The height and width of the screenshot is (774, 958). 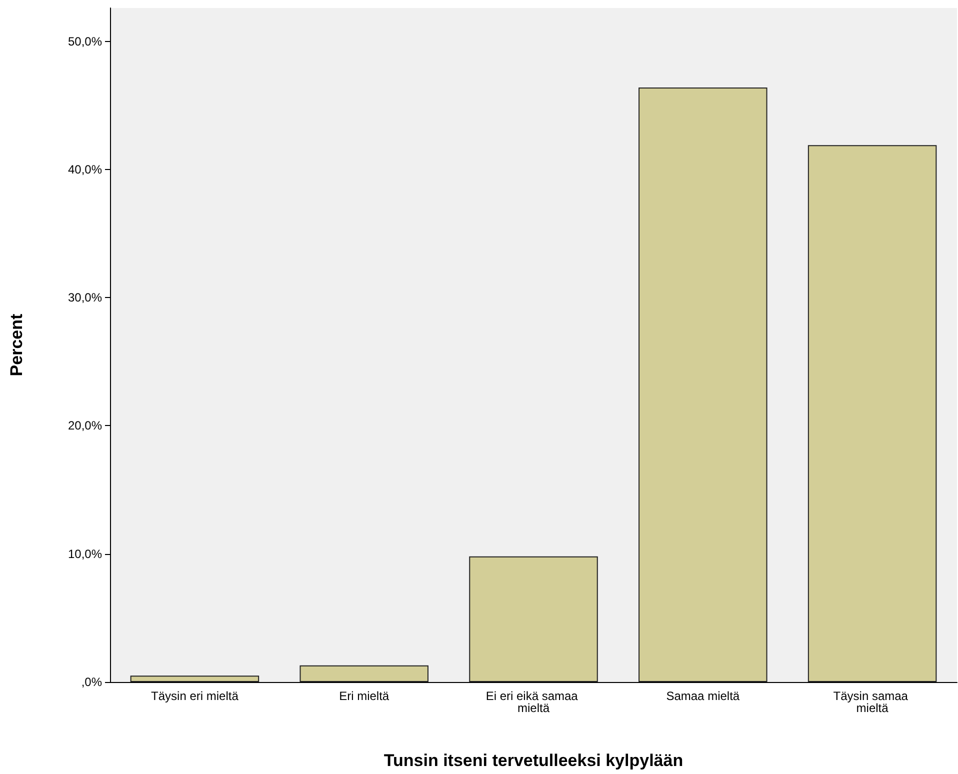 What do you see at coordinates (16, 344) in the screenshot?
I see `y-axis-title: Percent` at bounding box center [16, 344].